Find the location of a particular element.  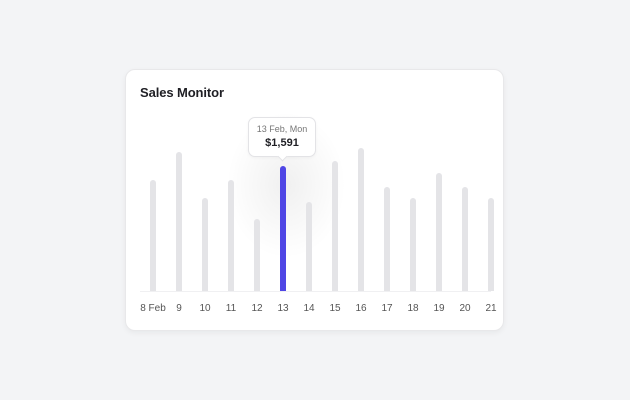

x-axis-label: 20 is located at coordinates (465, 308).